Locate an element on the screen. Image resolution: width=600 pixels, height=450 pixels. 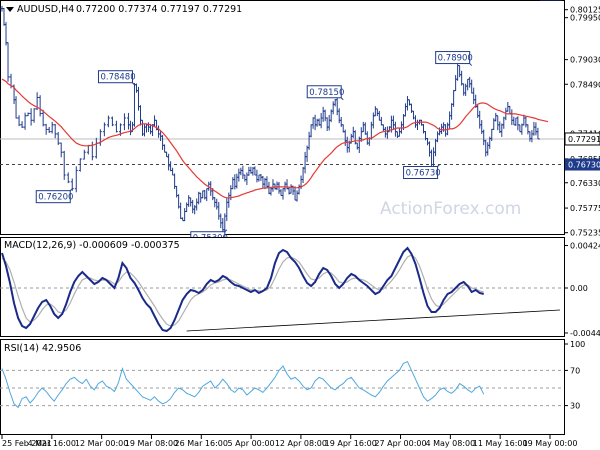
support-level-tag is located at coordinates (582, 164).